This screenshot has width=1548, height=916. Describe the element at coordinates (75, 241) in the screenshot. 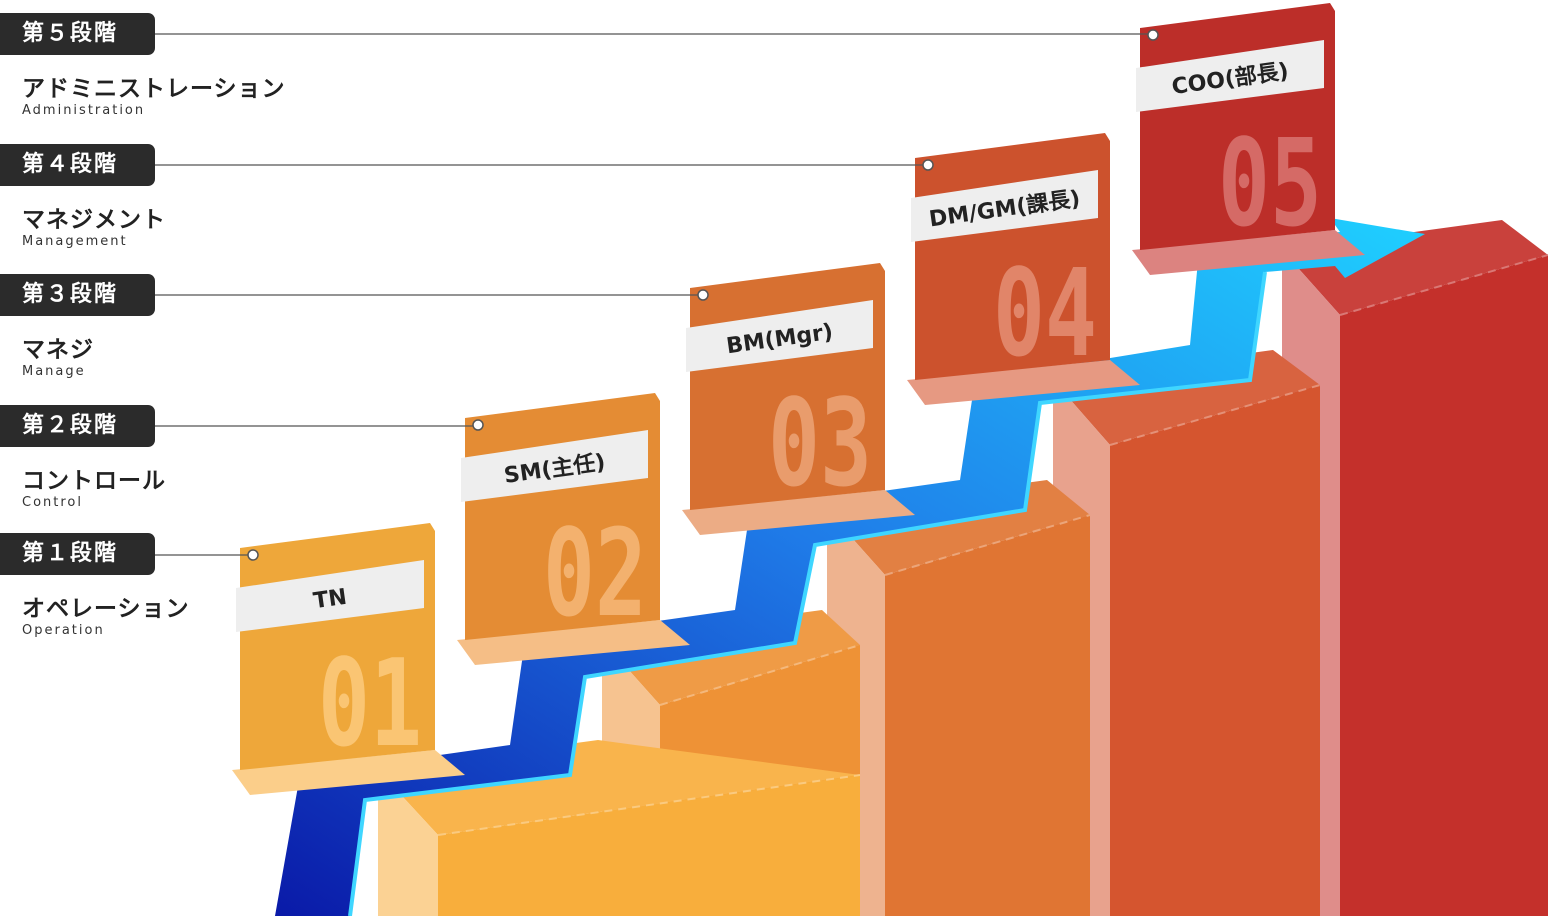

I see `stage-name-en: Management` at that location.